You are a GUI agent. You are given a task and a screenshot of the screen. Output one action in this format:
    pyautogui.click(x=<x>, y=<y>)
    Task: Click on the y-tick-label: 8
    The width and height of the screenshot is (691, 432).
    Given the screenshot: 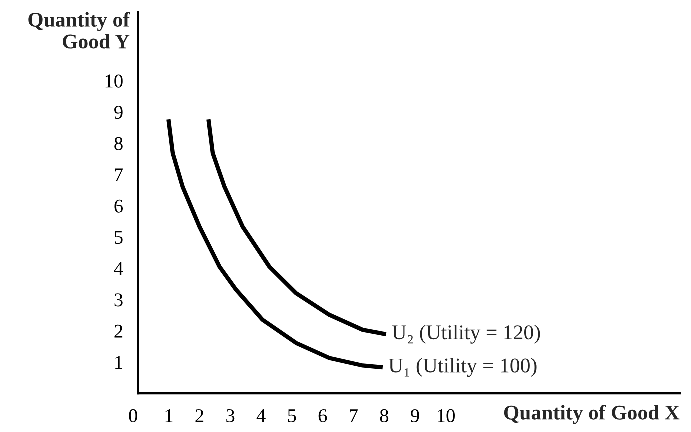 What is the action you would take?
    pyautogui.click(x=118, y=143)
    